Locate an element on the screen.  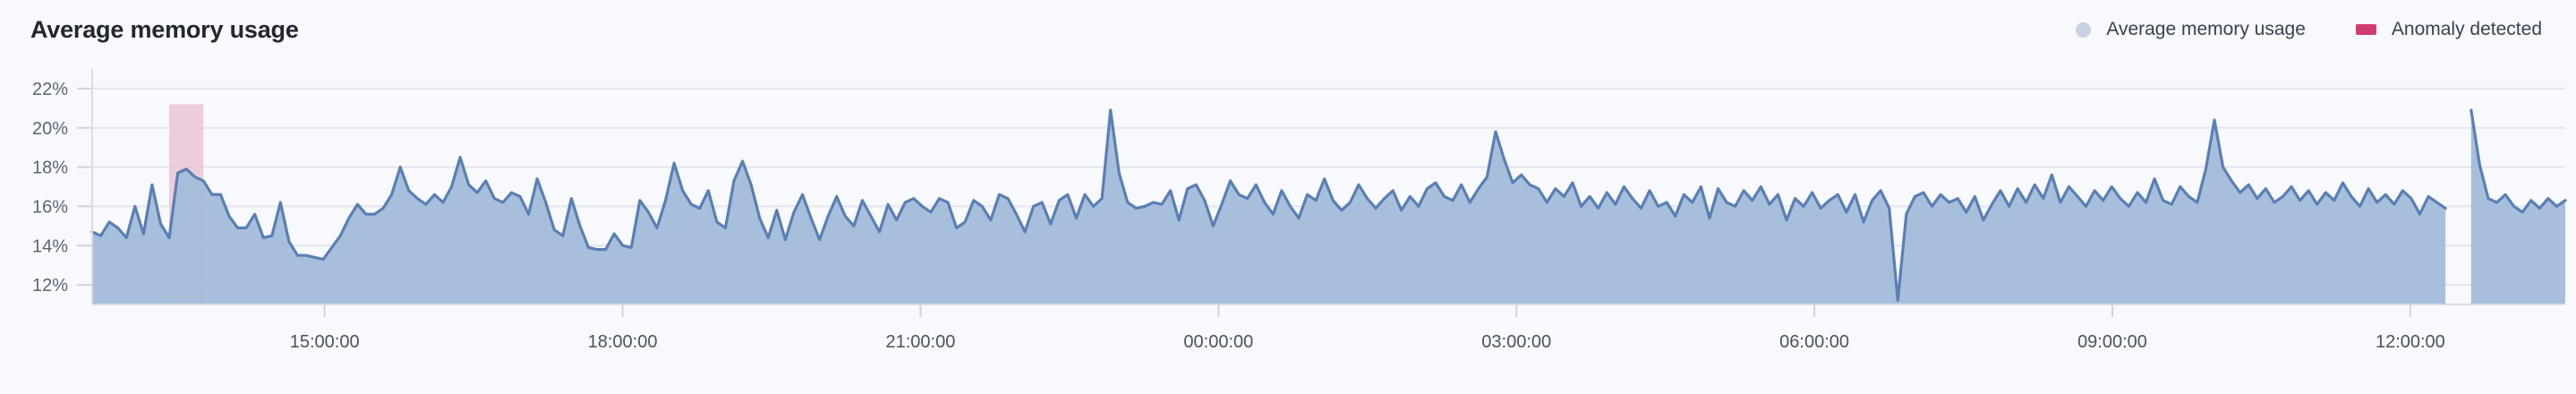
y-axis-tick-label: 20% is located at coordinates (50, 129).